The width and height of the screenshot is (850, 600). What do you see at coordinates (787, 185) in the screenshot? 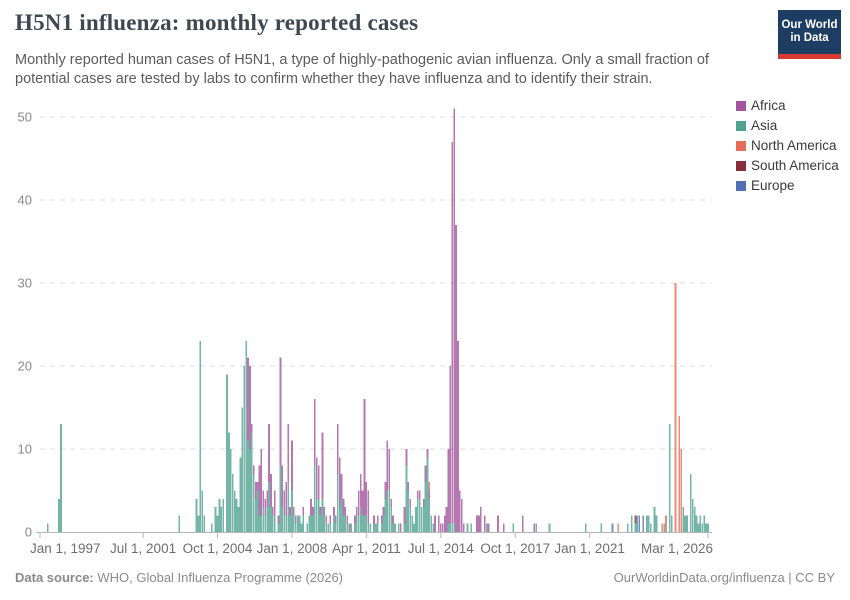
I see `legend-item-europe: Europe` at bounding box center [787, 185].